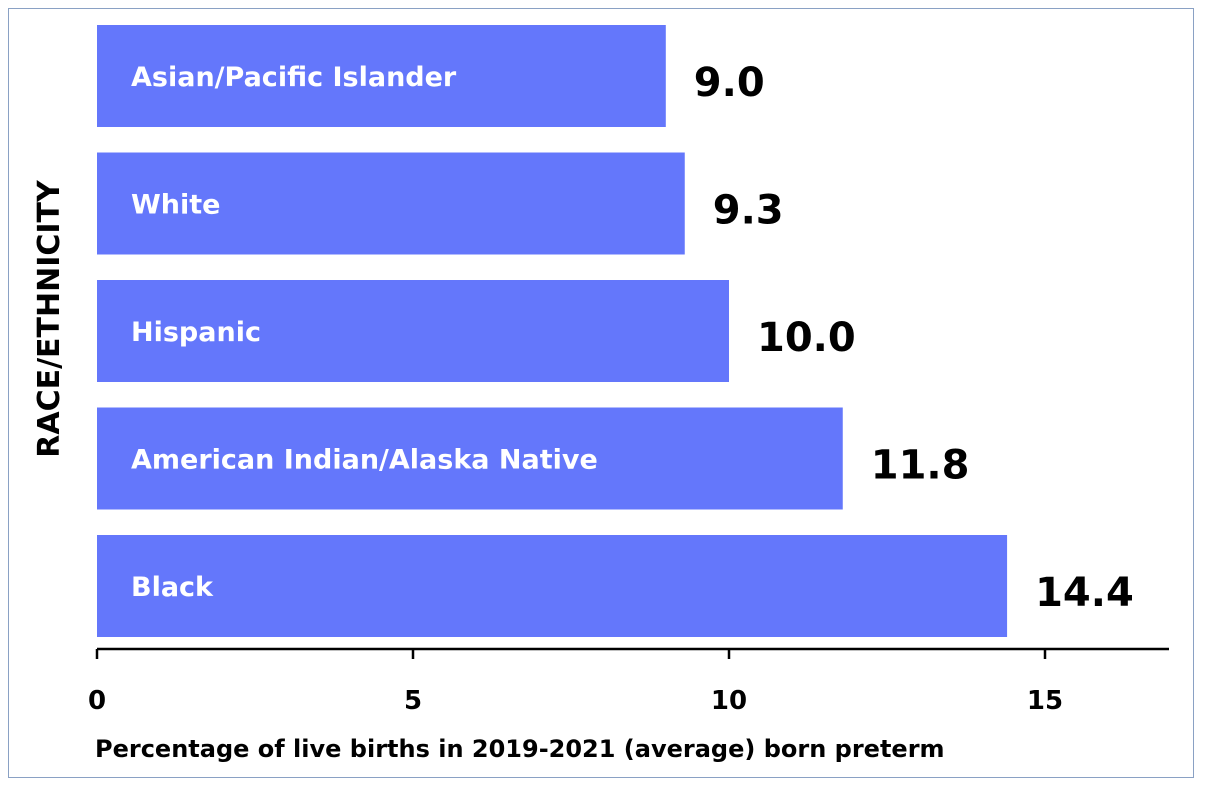 This screenshot has width=1210, height=788. Describe the element at coordinates (413, 701) in the screenshot. I see `x-tick-label: 5` at that location.